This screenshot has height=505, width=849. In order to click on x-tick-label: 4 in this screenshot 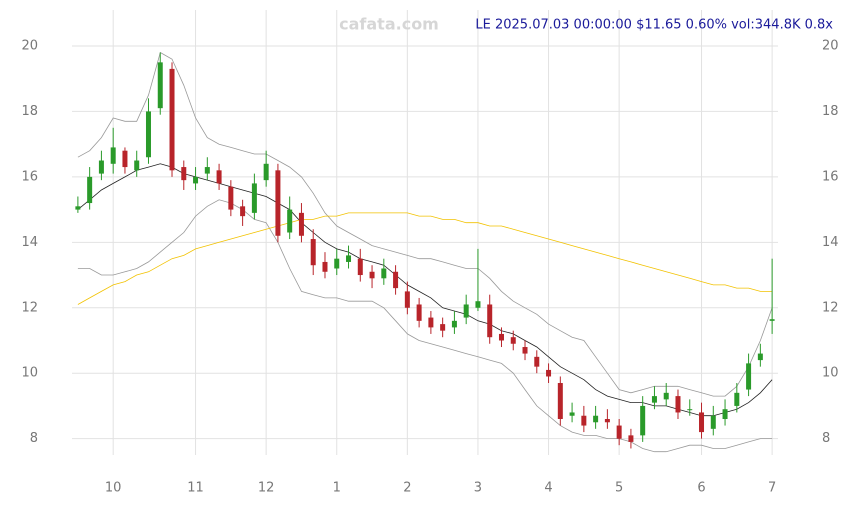, I will do `click(548, 488)`.